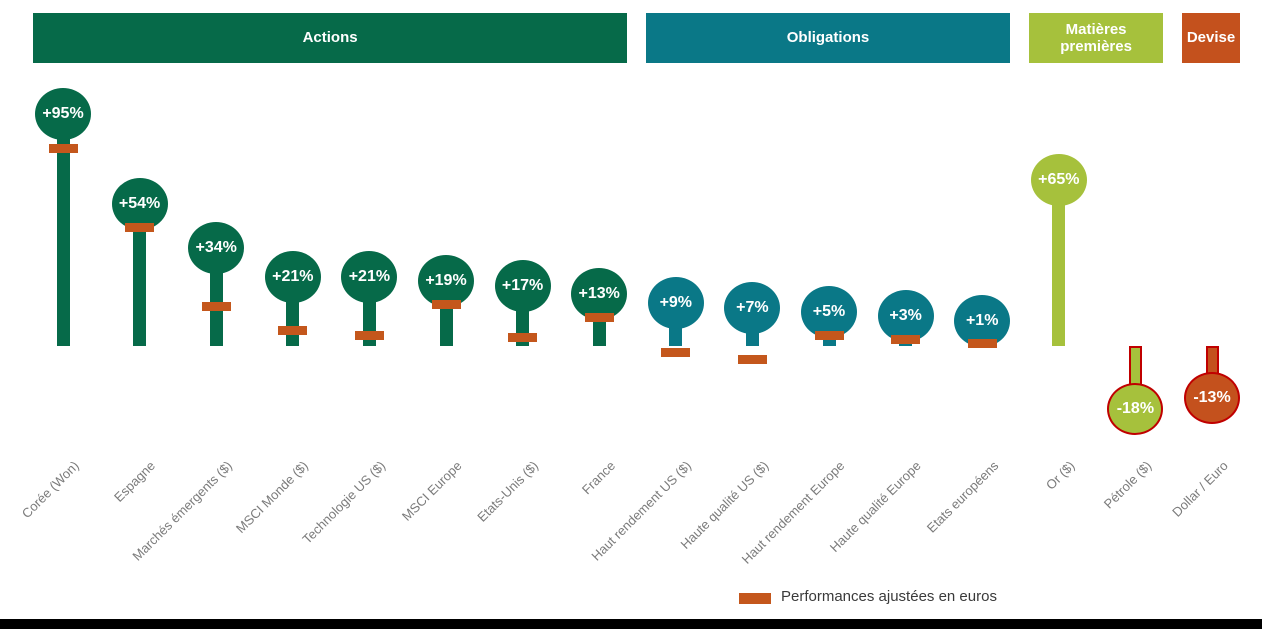  I want to click on bottom-edge-bar, so click(631, 624).